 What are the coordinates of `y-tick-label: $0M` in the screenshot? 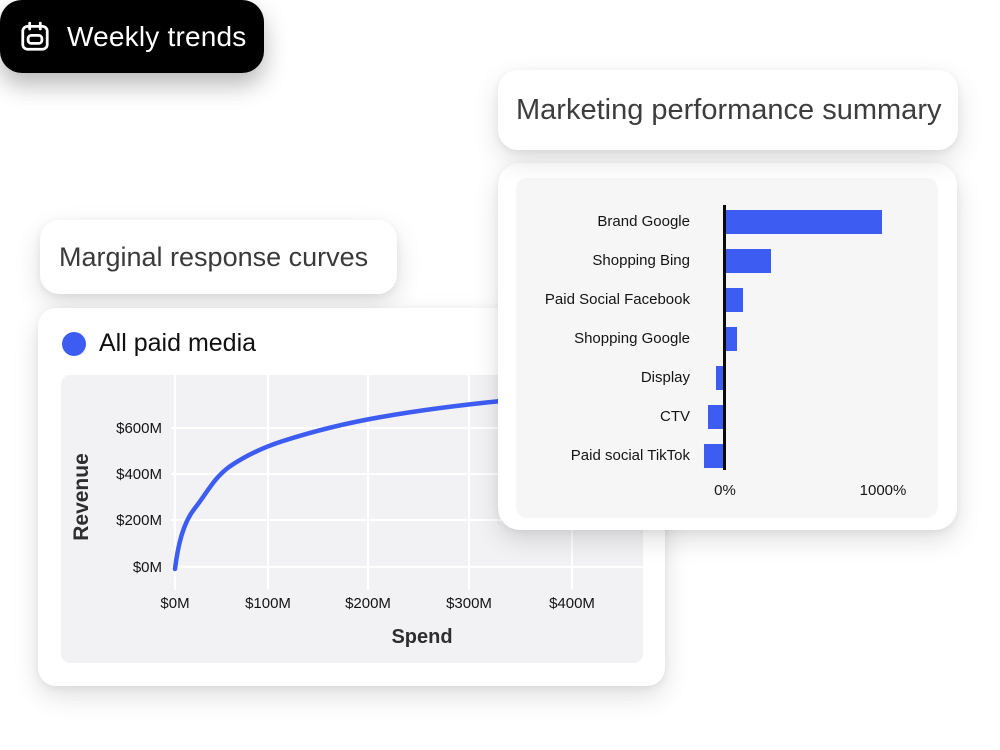 It's located at (147, 567).